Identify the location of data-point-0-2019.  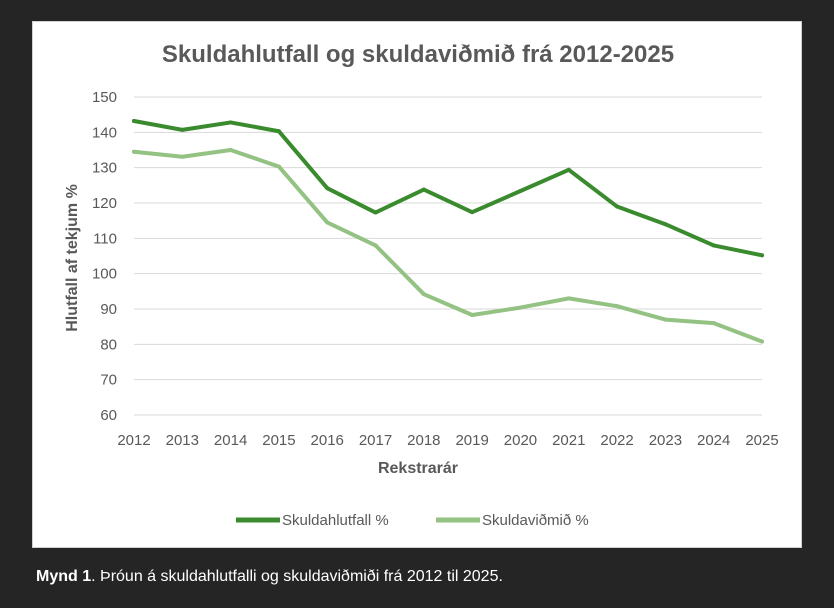
(472, 212).